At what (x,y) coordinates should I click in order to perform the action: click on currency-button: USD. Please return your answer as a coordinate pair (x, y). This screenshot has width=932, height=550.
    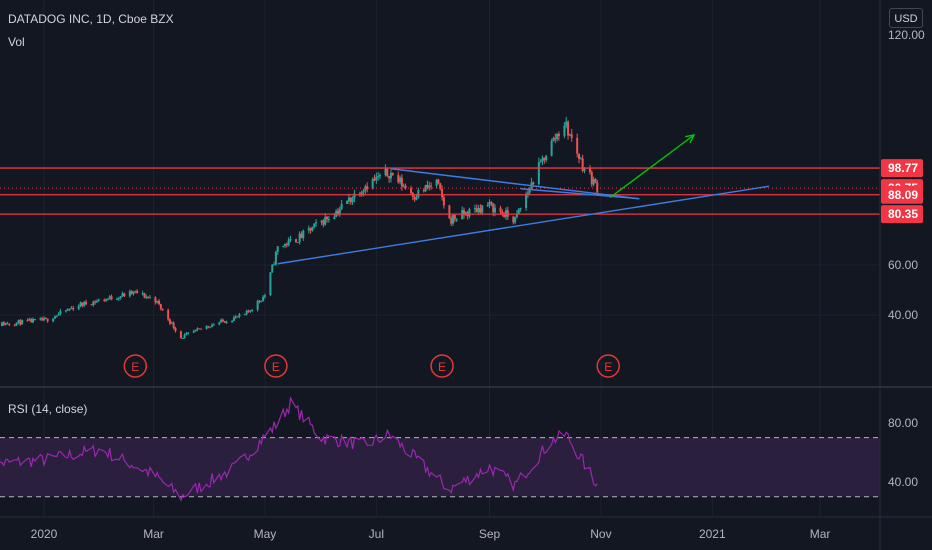
    Looking at the image, I should click on (906, 18).